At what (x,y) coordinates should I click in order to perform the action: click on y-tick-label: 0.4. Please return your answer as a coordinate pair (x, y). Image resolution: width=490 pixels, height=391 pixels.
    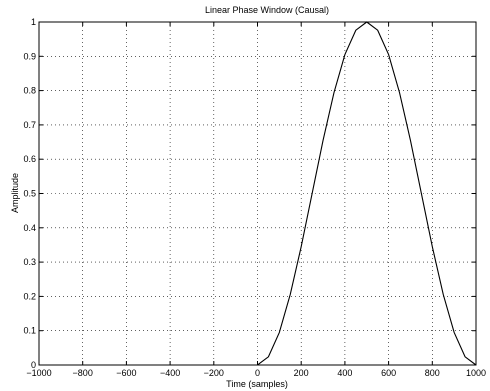
    Looking at the image, I should click on (29, 228).